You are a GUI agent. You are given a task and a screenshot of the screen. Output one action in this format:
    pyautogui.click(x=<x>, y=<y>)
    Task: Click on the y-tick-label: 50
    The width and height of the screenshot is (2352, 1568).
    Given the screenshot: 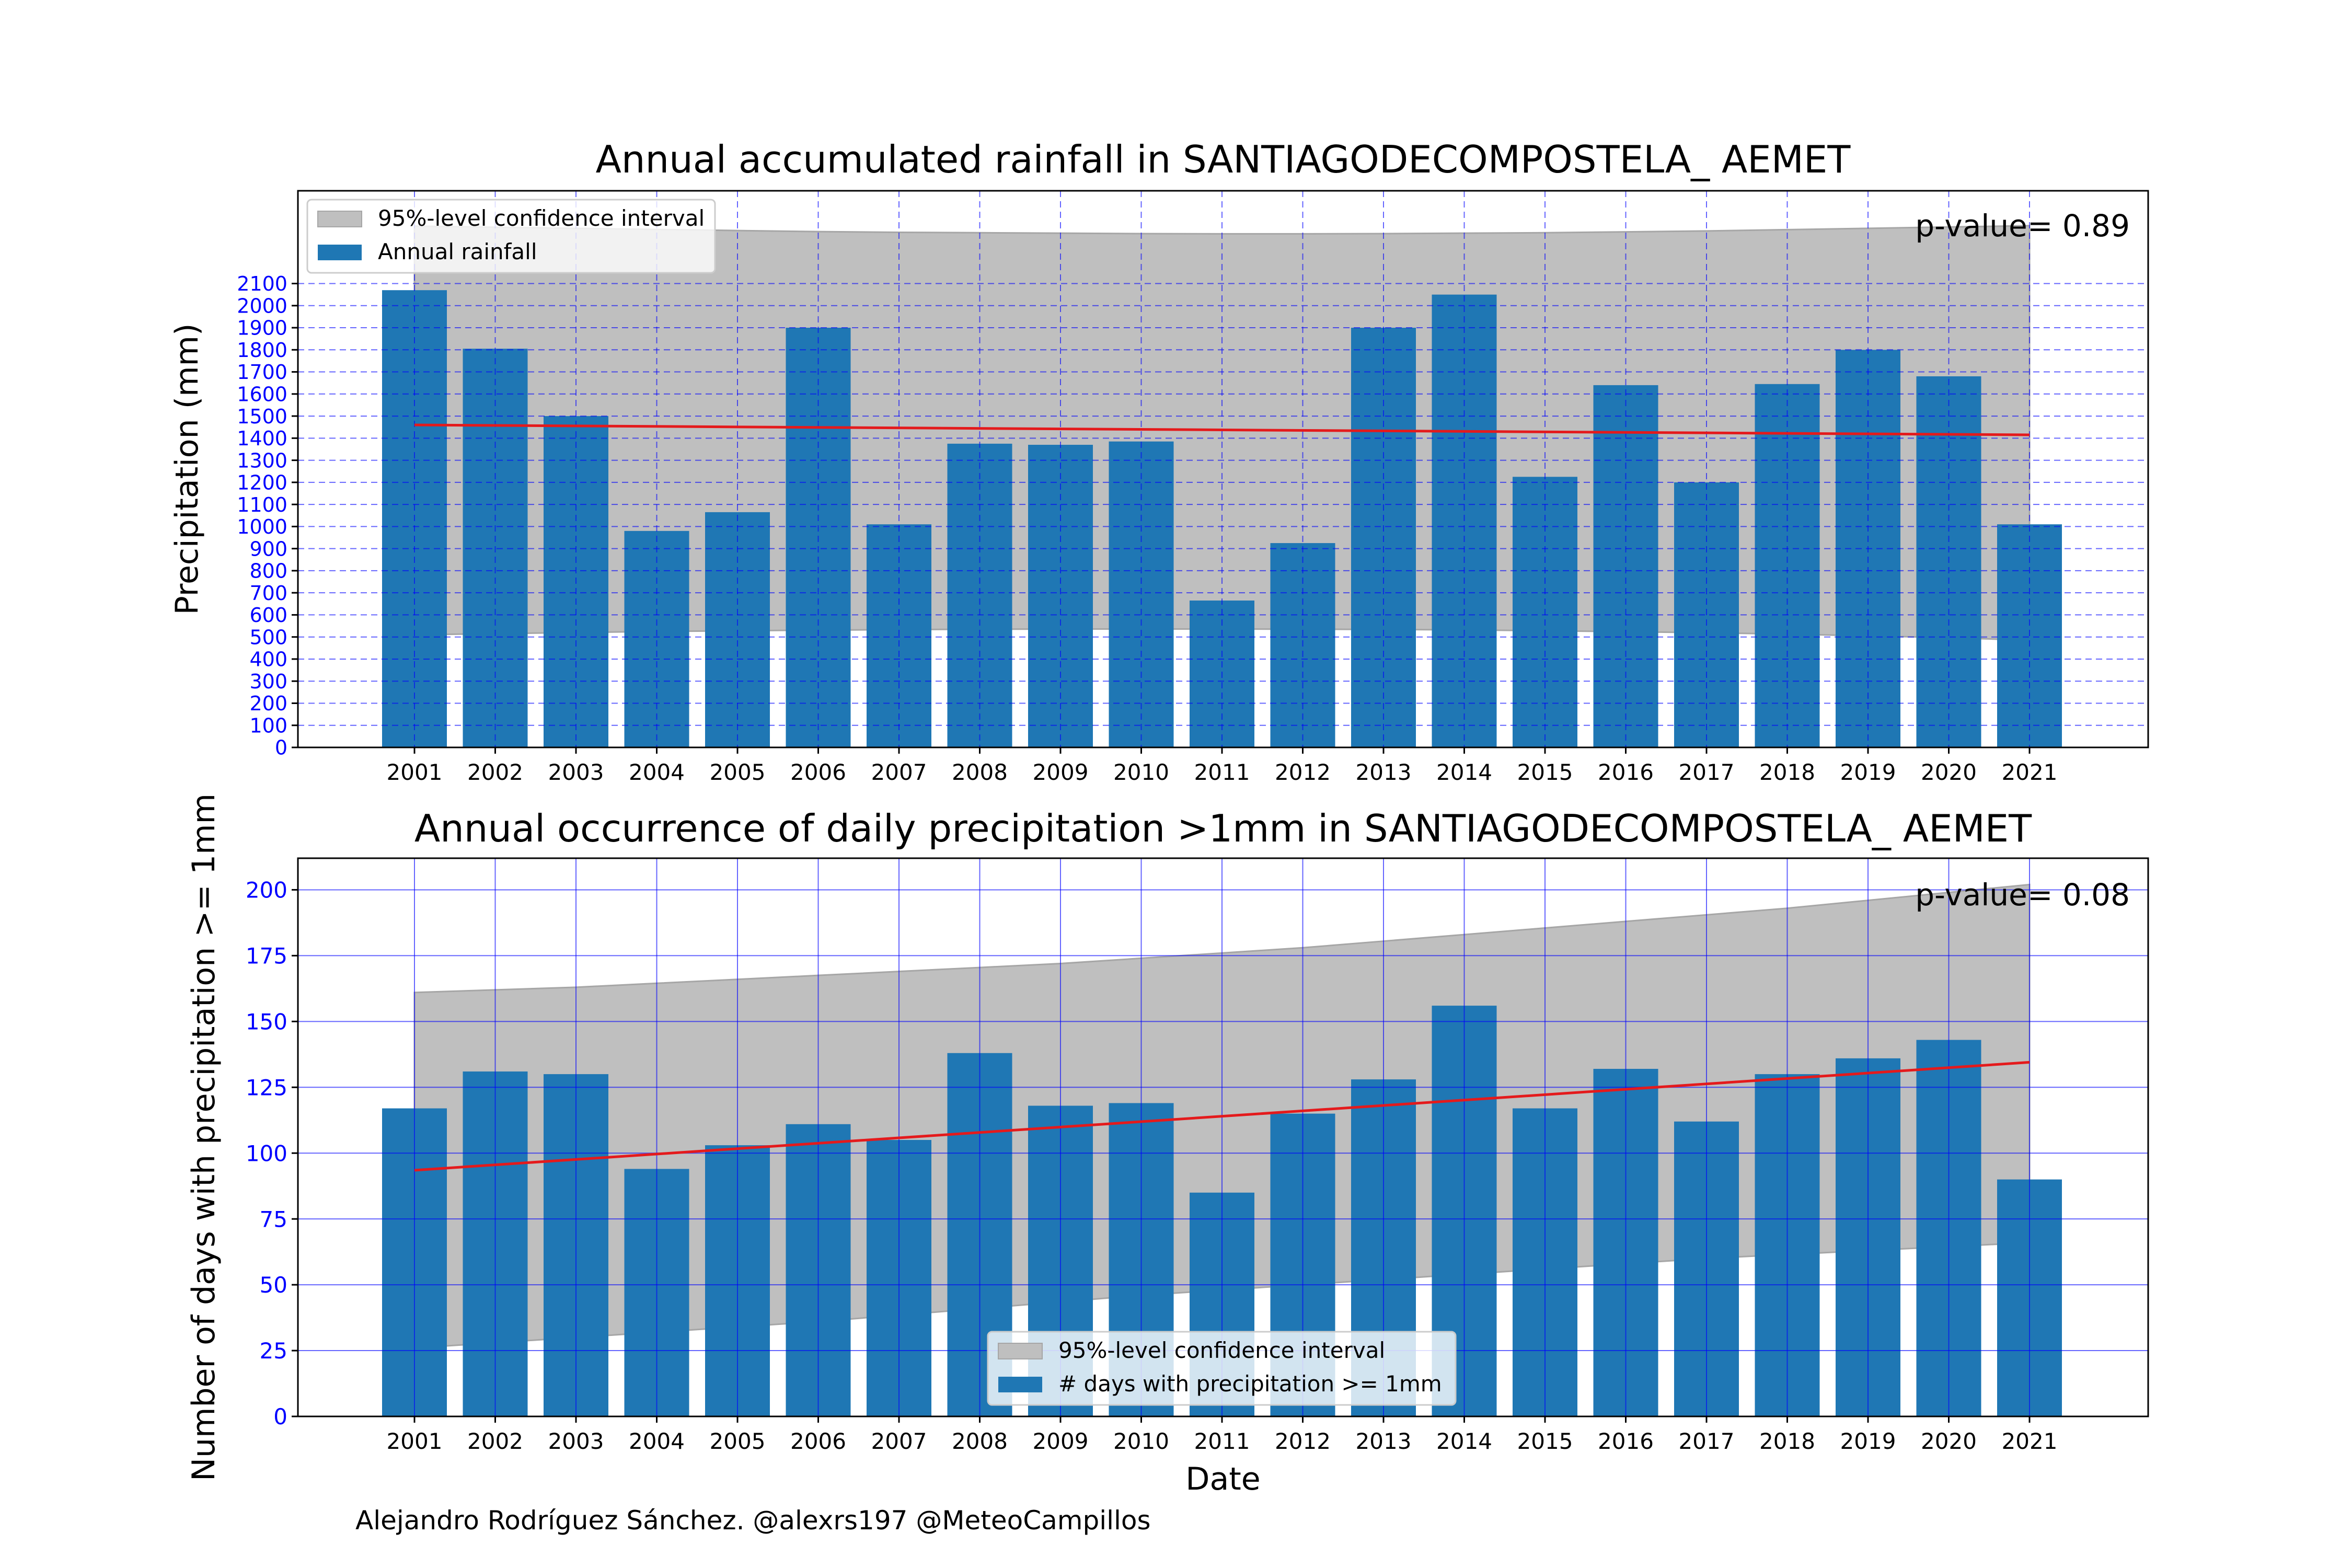 What is the action you would take?
    pyautogui.click(x=273, y=1285)
    